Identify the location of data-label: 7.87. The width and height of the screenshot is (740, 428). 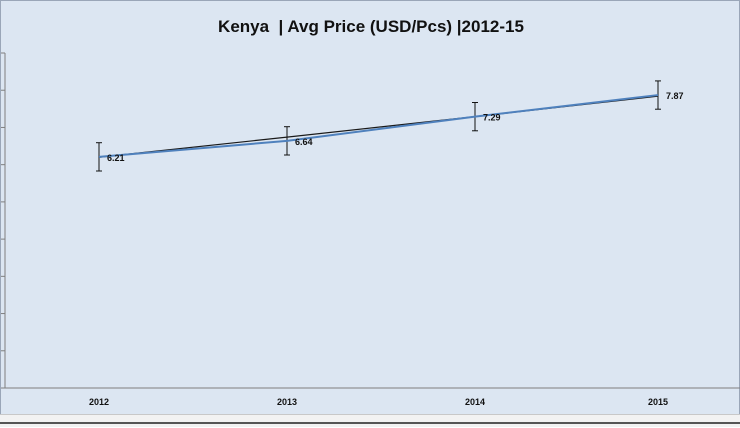
(675, 96).